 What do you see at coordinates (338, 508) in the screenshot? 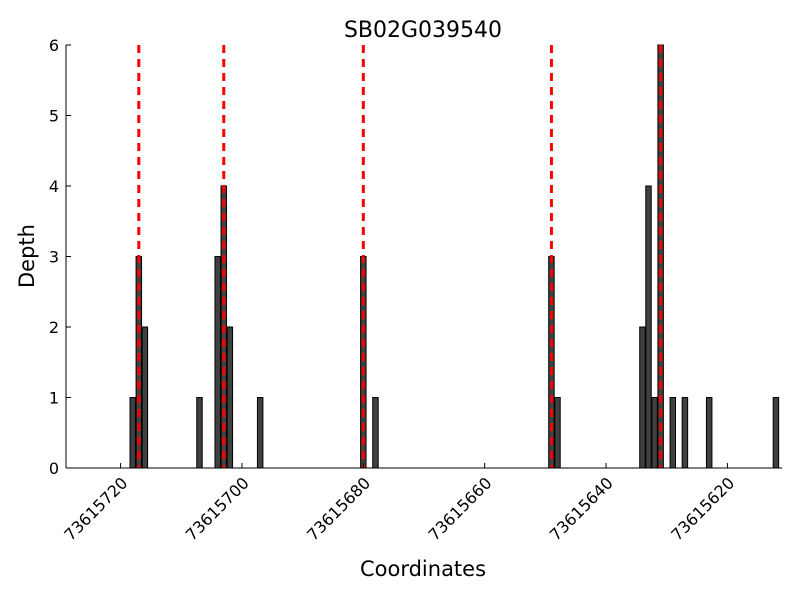
I see `x-tick-label: 73615680` at bounding box center [338, 508].